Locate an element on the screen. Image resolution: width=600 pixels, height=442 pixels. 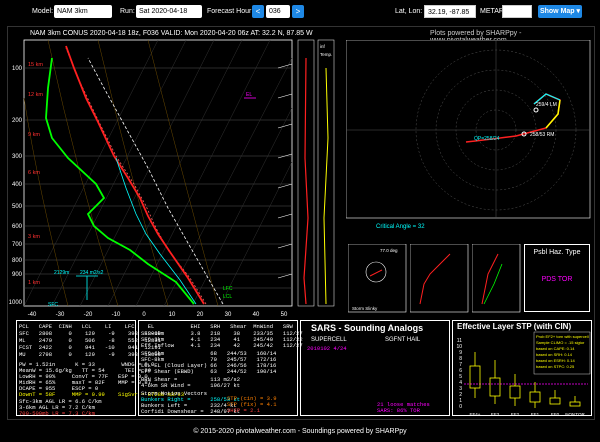
srw-panel is located at coordinates (496, 278).